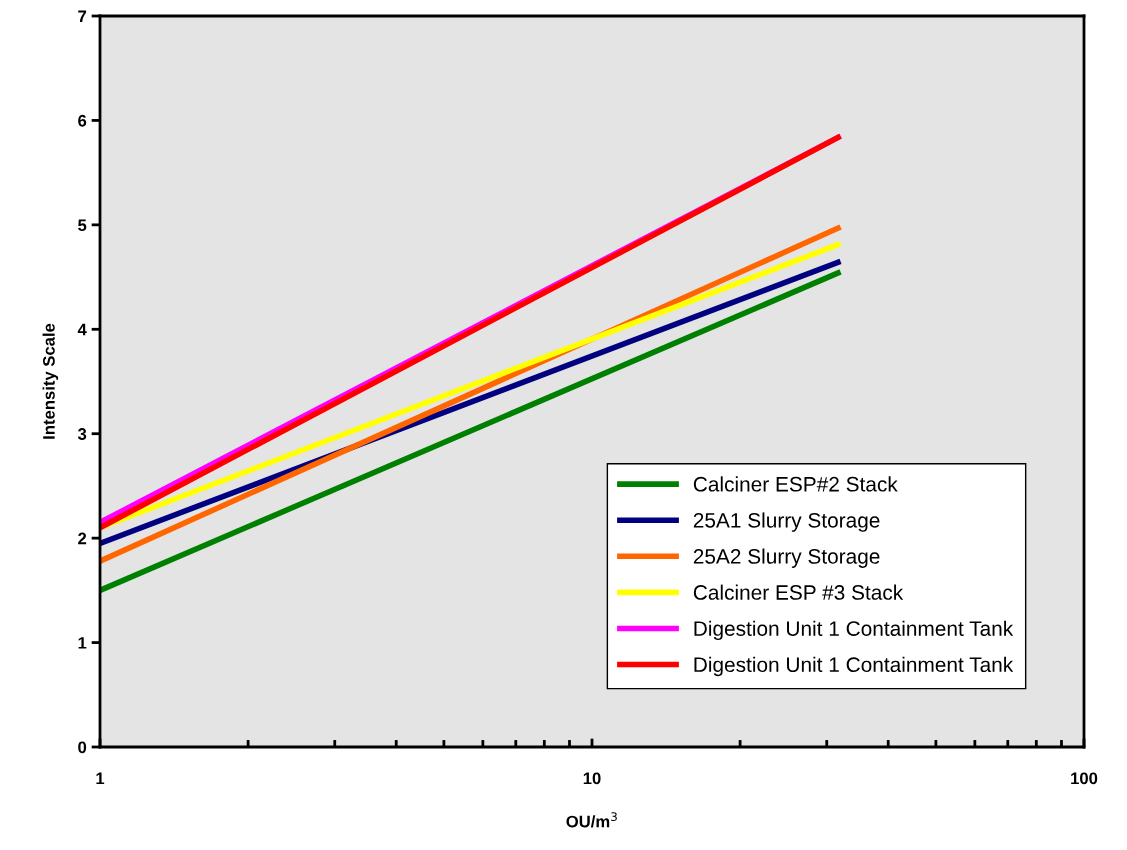 Image resolution: width=1127 pixels, height=850 pixels. Describe the element at coordinates (82, 747) in the screenshot. I see `y-tick-label: 0` at that location.